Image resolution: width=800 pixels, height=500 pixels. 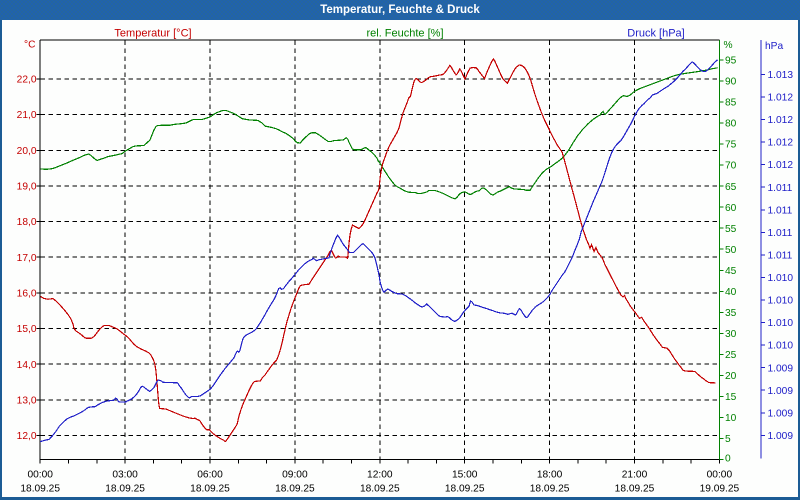 I want to click on svg-text: 16,0, so click(x=27, y=294).